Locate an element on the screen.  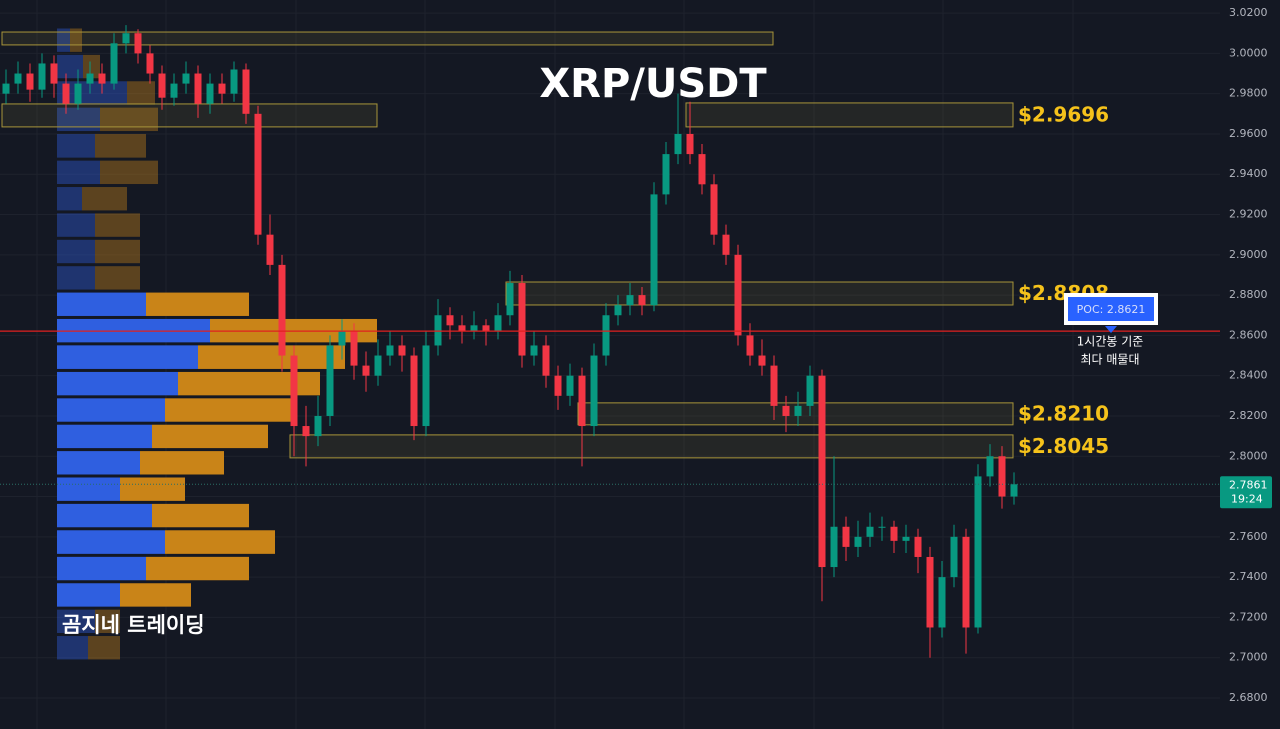
y-tick-label: 2.6800 is located at coordinates (1248, 697).